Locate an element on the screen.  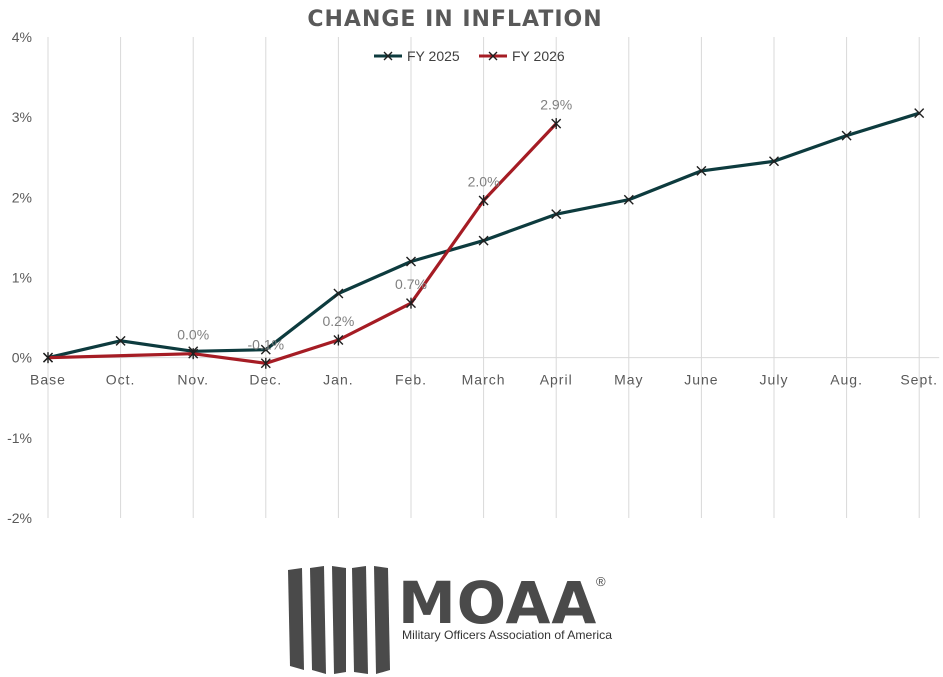
x-tick-label: Dec. is located at coordinates (265, 380).